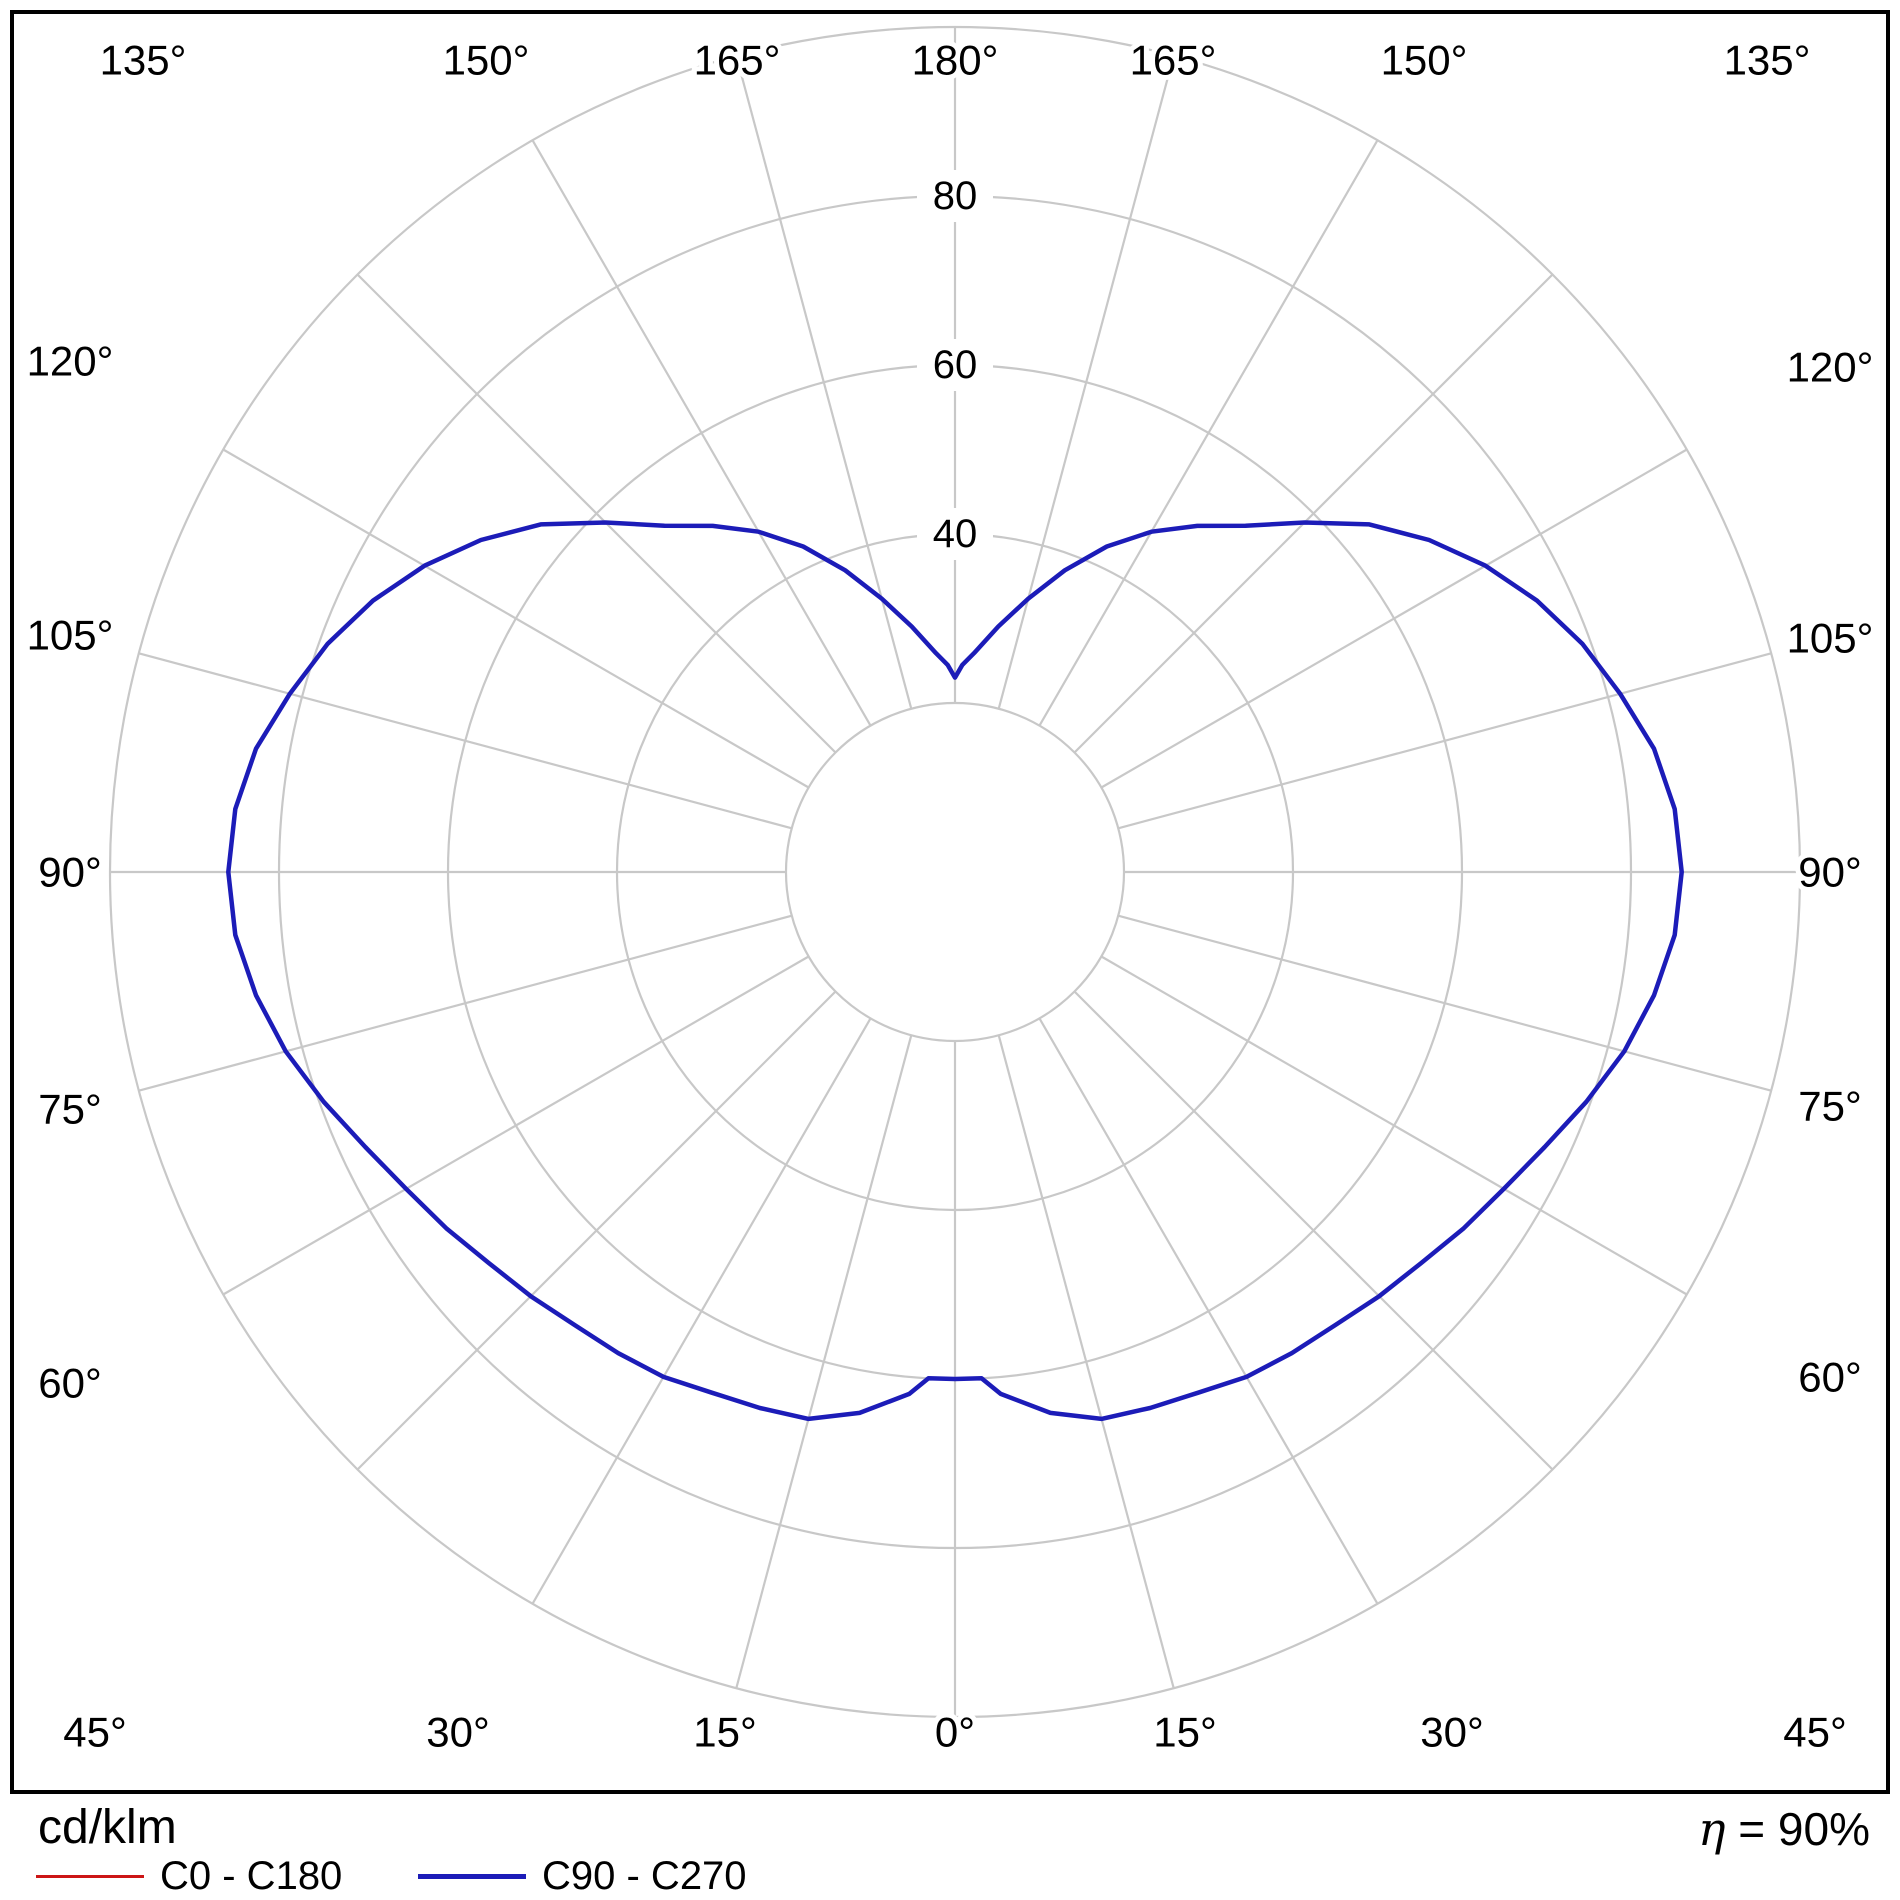  I want to click on ring-value-label-60: 60, so click(955, 365).